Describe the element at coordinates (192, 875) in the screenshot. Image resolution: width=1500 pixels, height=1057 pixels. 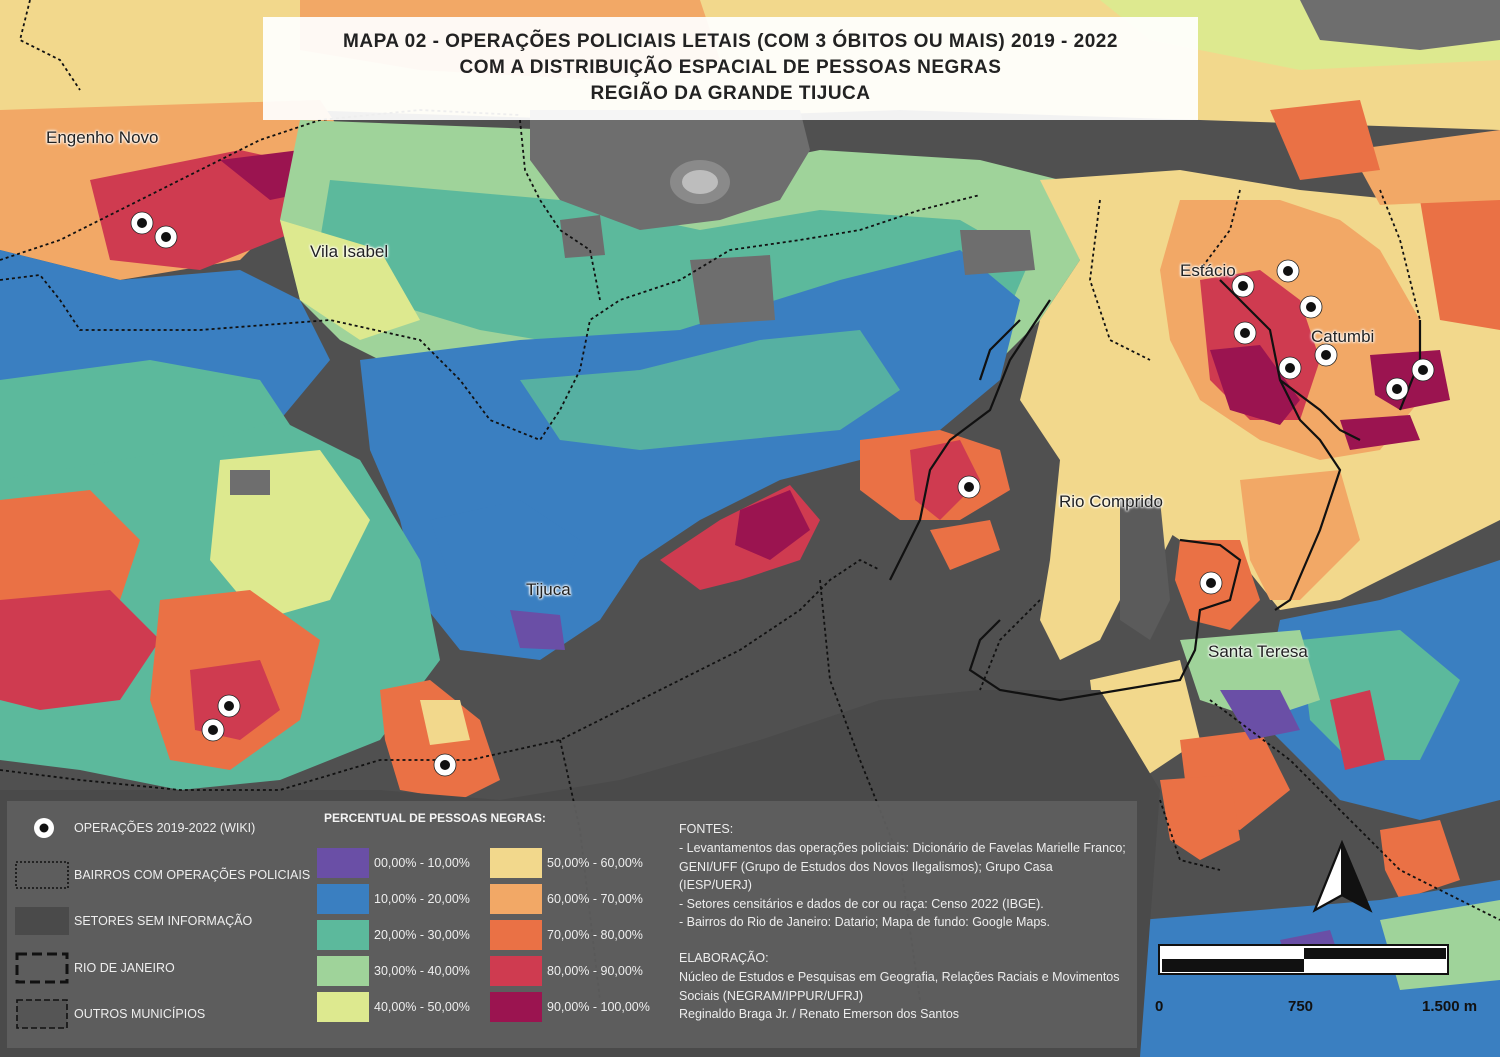
I see `legend-bairros-label: BAIRROS COM OPERAÇÕES POLICIAIS` at that location.